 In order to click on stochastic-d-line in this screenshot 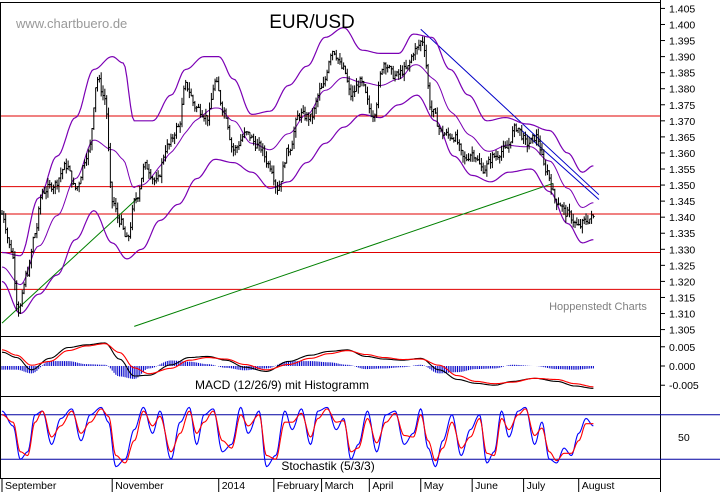, I will do `click(297, 436)`.